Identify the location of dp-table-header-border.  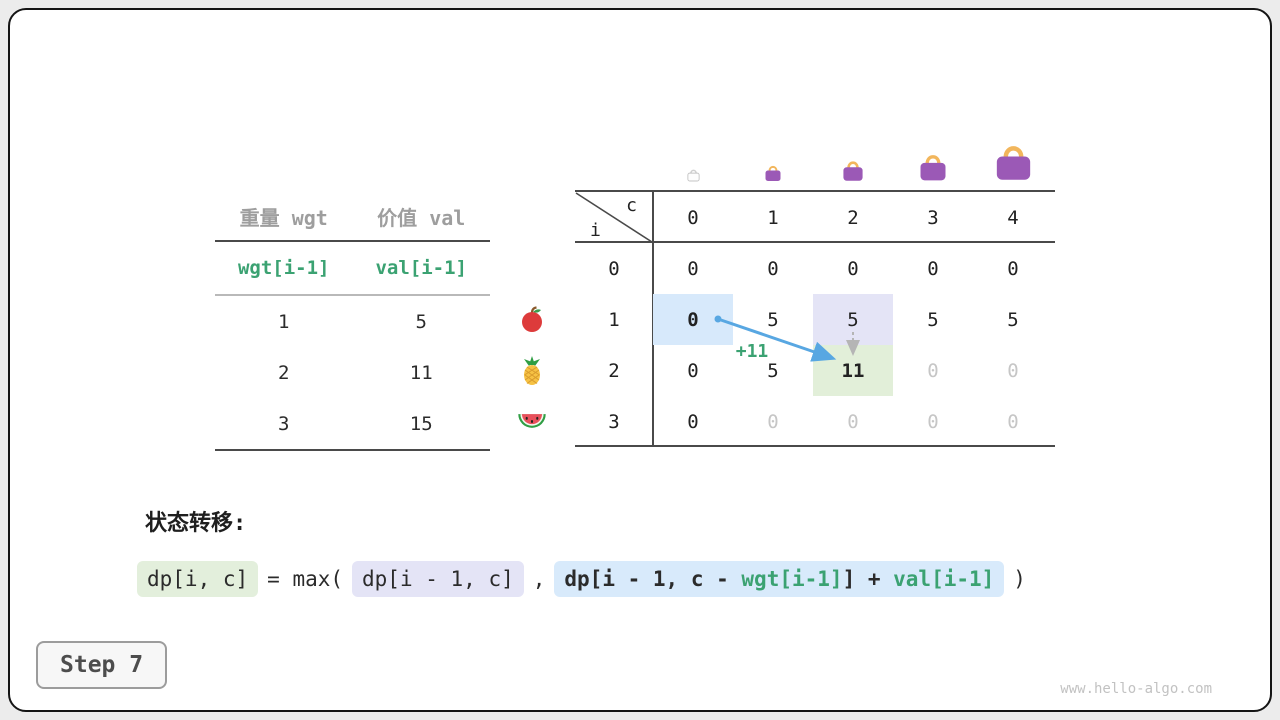
(815, 242).